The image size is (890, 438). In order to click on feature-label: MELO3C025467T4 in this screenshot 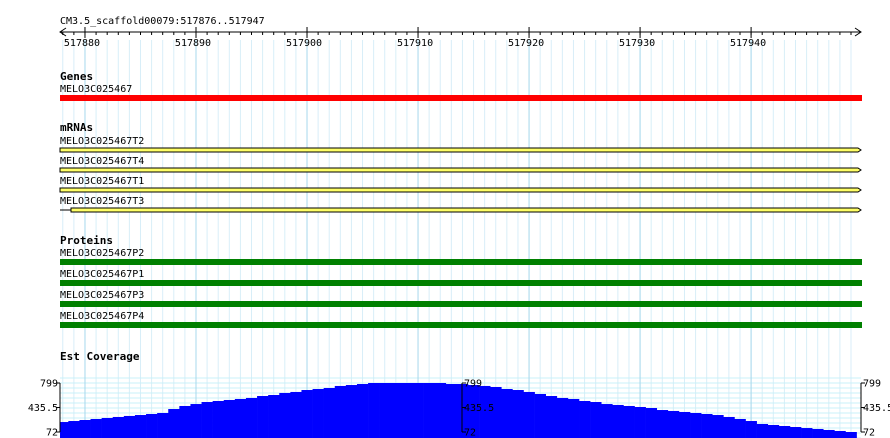, I will do `click(102, 161)`.